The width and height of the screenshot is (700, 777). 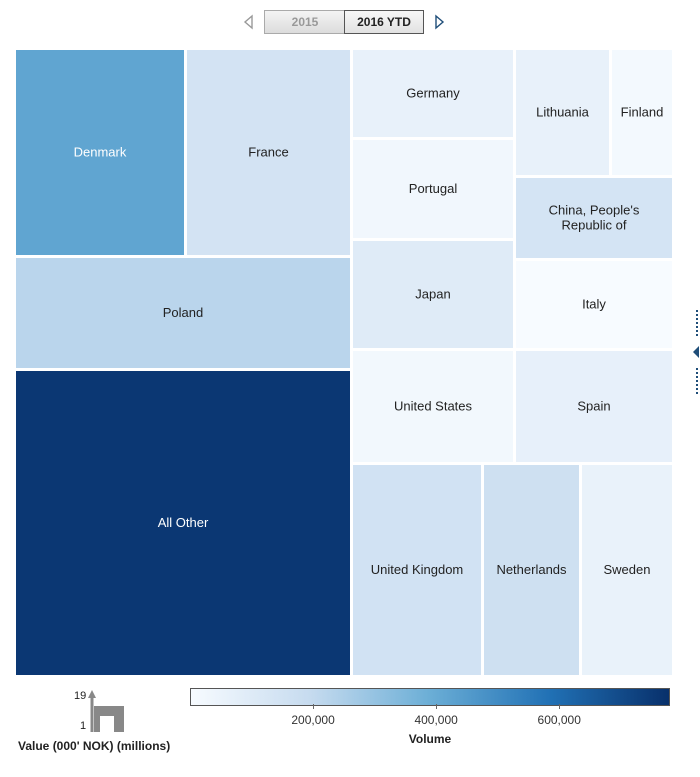 What do you see at coordinates (80, 696) in the screenshot?
I see `size-legend-max: 19` at bounding box center [80, 696].